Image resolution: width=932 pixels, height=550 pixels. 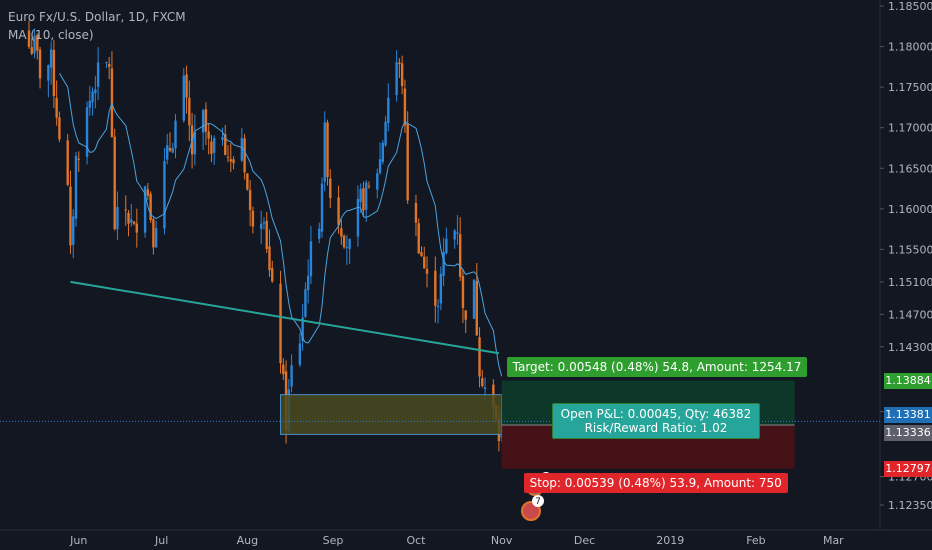 I want to click on time-tick-label: 2019, so click(x=670, y=540).